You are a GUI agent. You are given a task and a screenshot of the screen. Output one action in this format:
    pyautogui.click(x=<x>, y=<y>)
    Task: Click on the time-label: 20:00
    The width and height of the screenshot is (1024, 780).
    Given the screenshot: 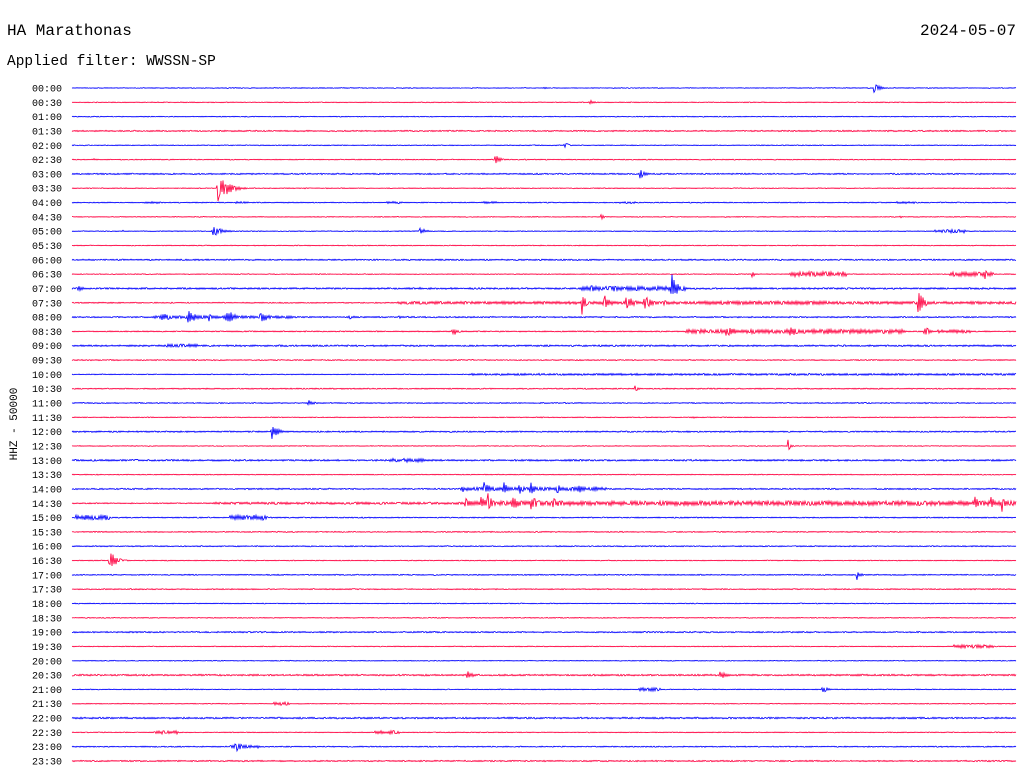 What is the action you would take?
    pyautogui.click(x=47, y=662)
    